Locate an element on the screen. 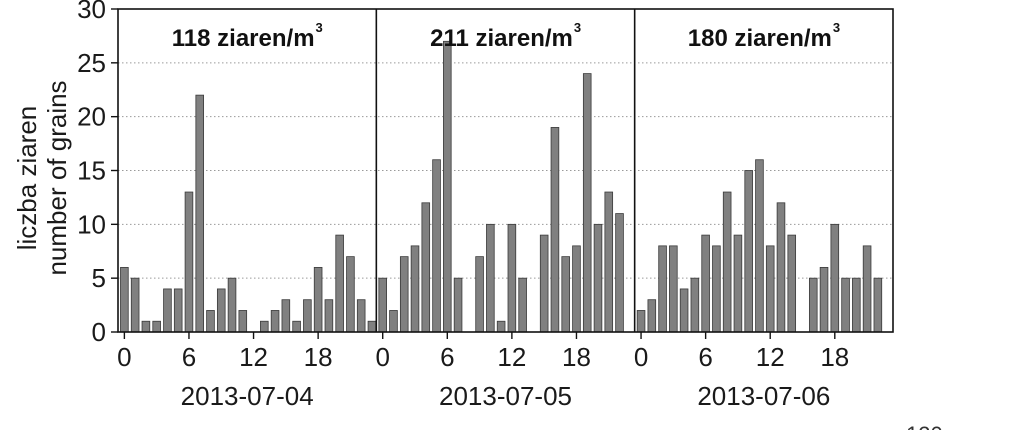 The width and height of the screenshot is (1024, 430). bar-2013-07-06-h4 is located at coordinates (684, 310).